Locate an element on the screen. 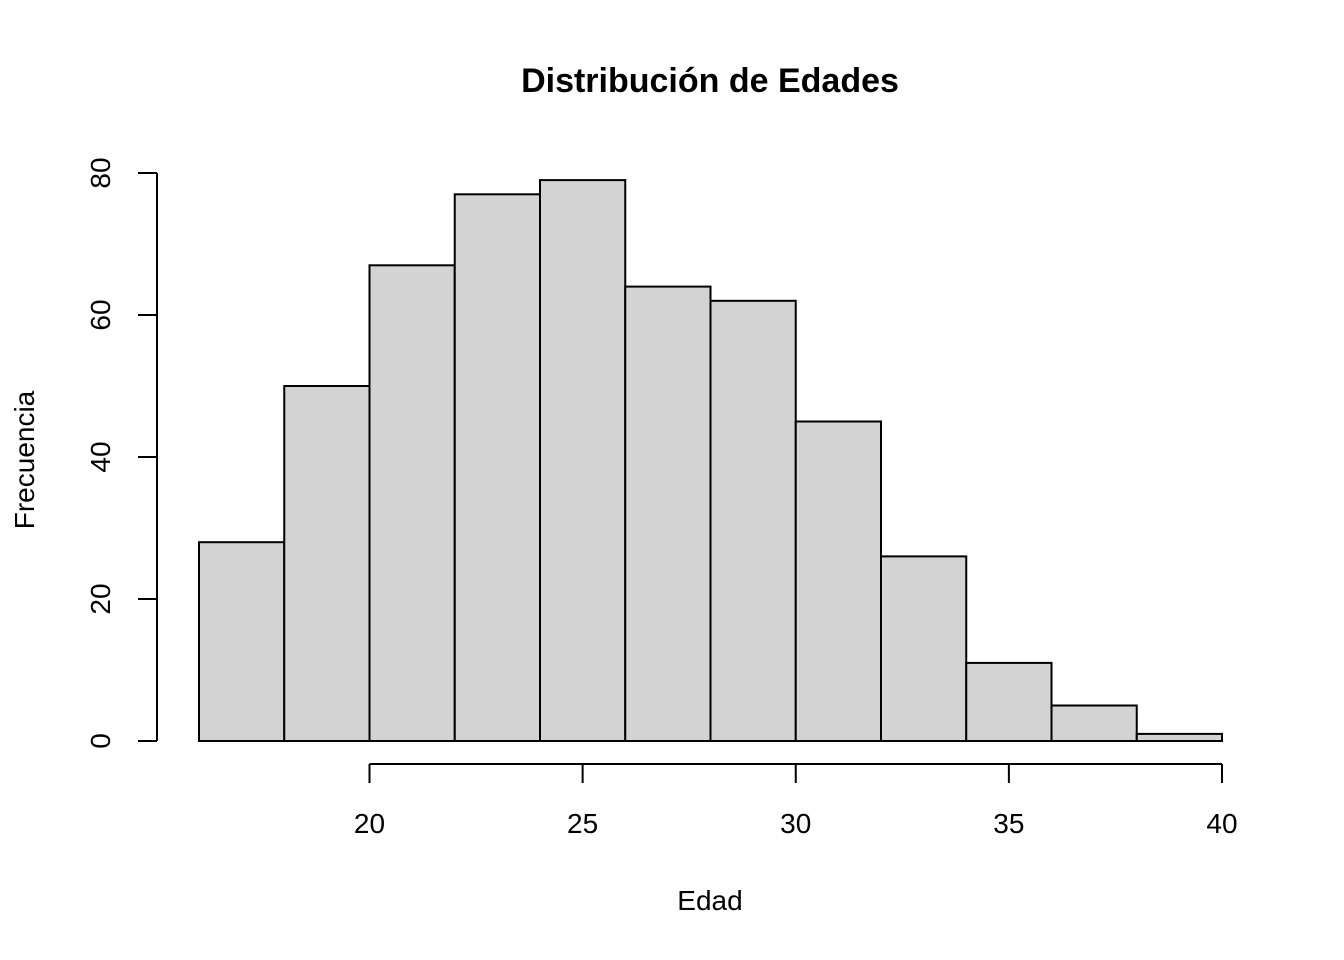  x-tick-label: 35 is located at coordinates (1008, 823).